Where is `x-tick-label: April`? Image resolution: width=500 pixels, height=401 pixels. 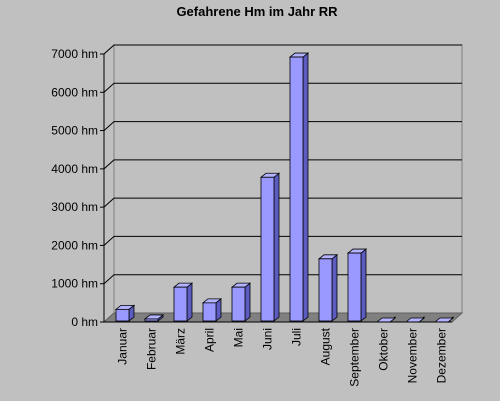
x-tick-label: April is located at coordinates (210, 340).